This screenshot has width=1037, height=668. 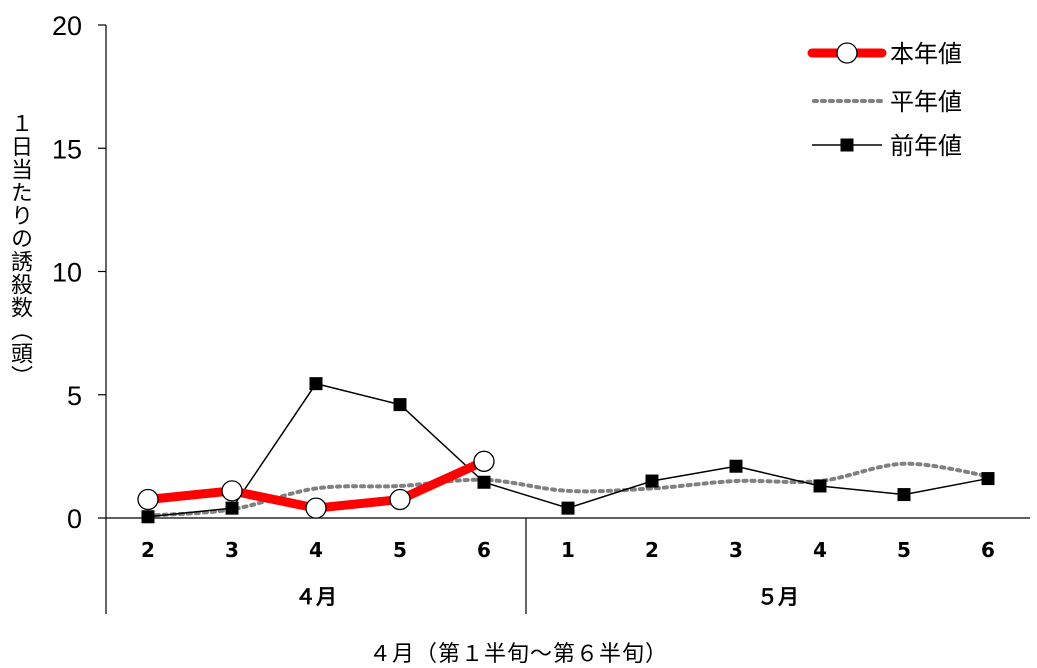 I want to click on y-tick-labels: 0 5 10 15 20, so click(x=67, y=272).